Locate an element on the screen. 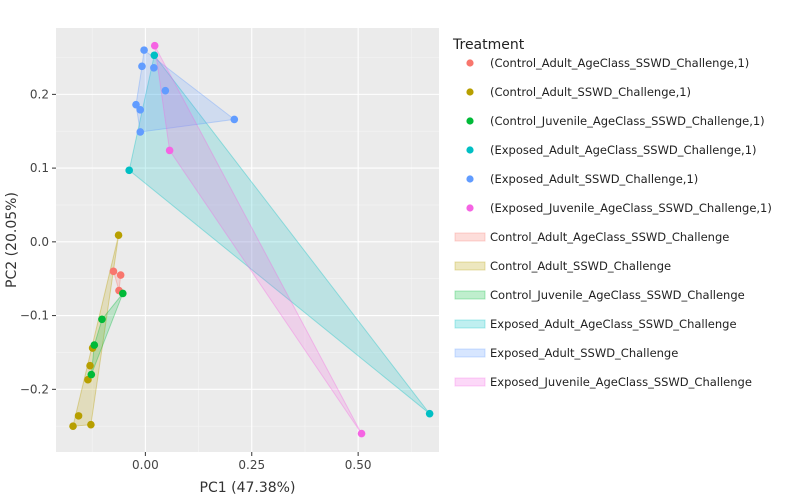 This screenshot has height=498, width=800. legend-item-point: (Control_Adult_SSWD_Challenge,1) is located at coordinates (578, 92).